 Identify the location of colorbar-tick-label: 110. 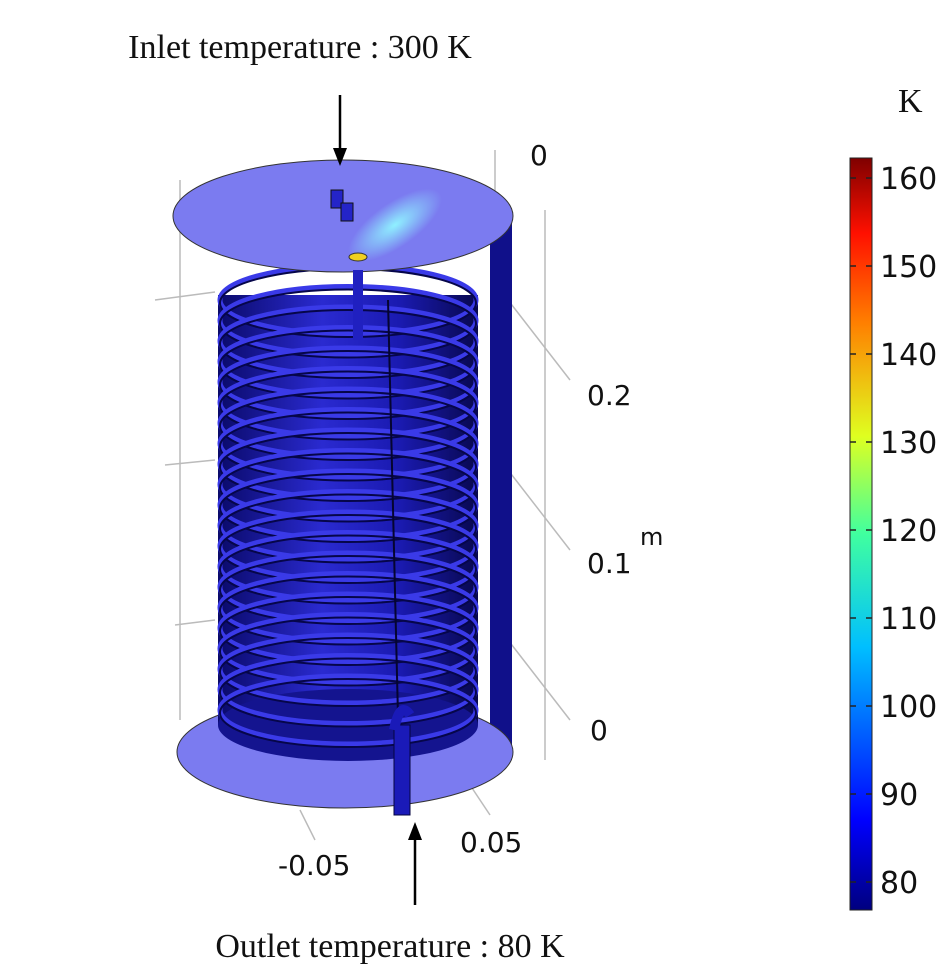
(908, 619).